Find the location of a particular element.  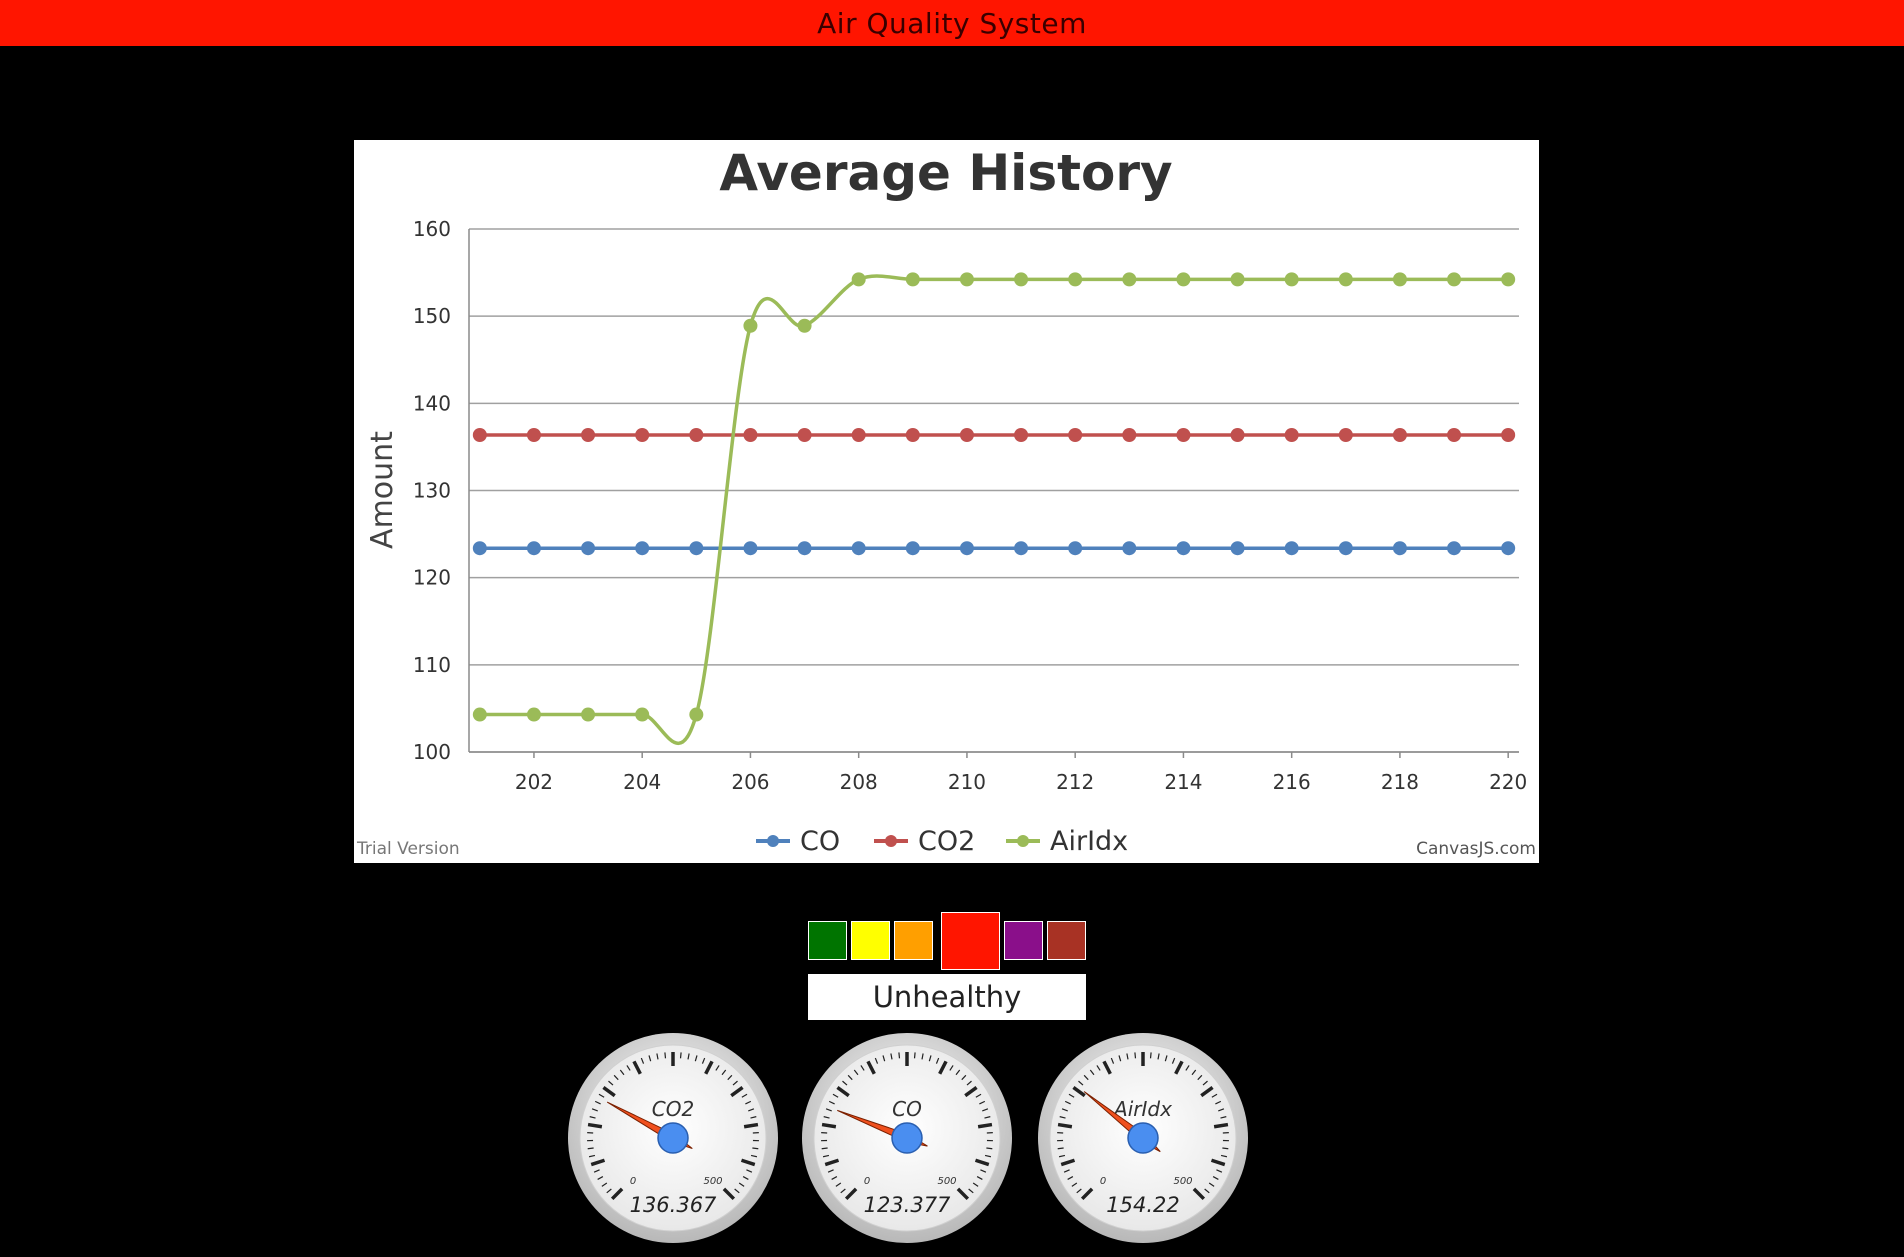

y-tick-label: 140 is located at coordinates (432, 403).